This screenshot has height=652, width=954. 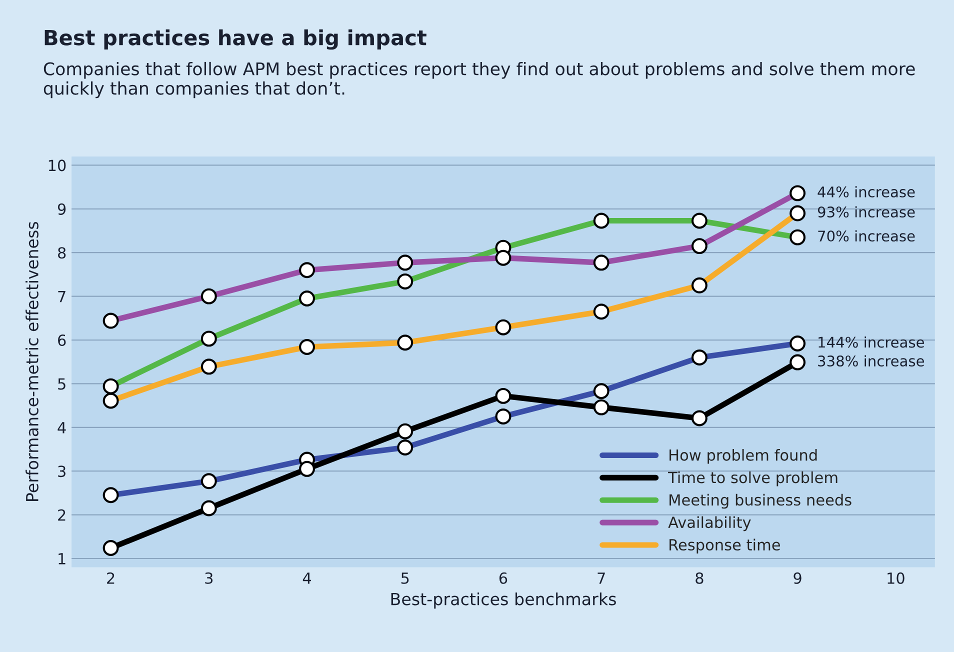 I want to click on y-tick-label: 1, so click(x=62, y=558).